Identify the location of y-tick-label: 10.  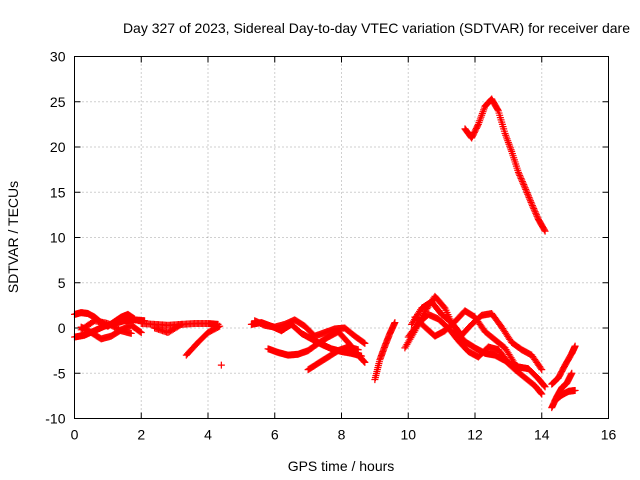
(58, 238).